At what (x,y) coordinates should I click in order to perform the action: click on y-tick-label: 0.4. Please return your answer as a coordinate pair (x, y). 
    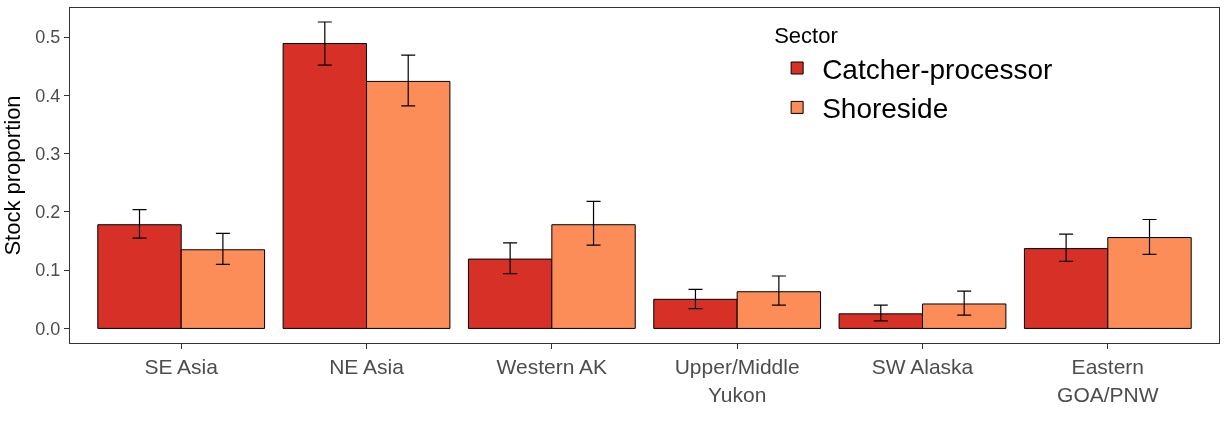
    Looking at the image, I should click on (48, 95).